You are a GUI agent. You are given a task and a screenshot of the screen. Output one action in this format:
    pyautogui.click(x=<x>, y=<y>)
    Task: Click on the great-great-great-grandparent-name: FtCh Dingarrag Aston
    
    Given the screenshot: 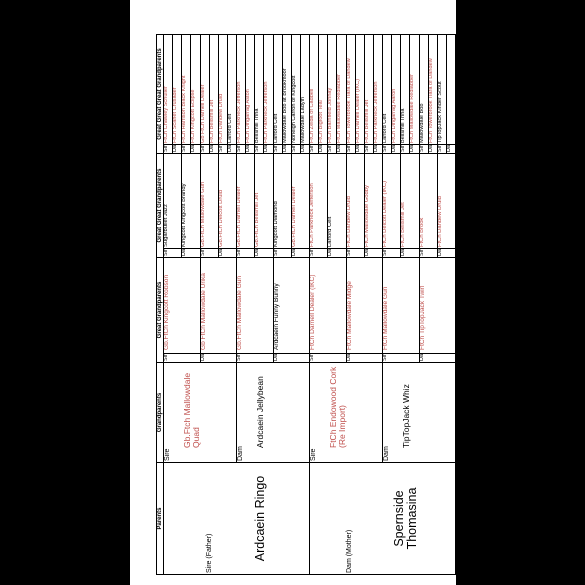 What is the action you would take?
    pyautogui.click(x=250, y=89)
    